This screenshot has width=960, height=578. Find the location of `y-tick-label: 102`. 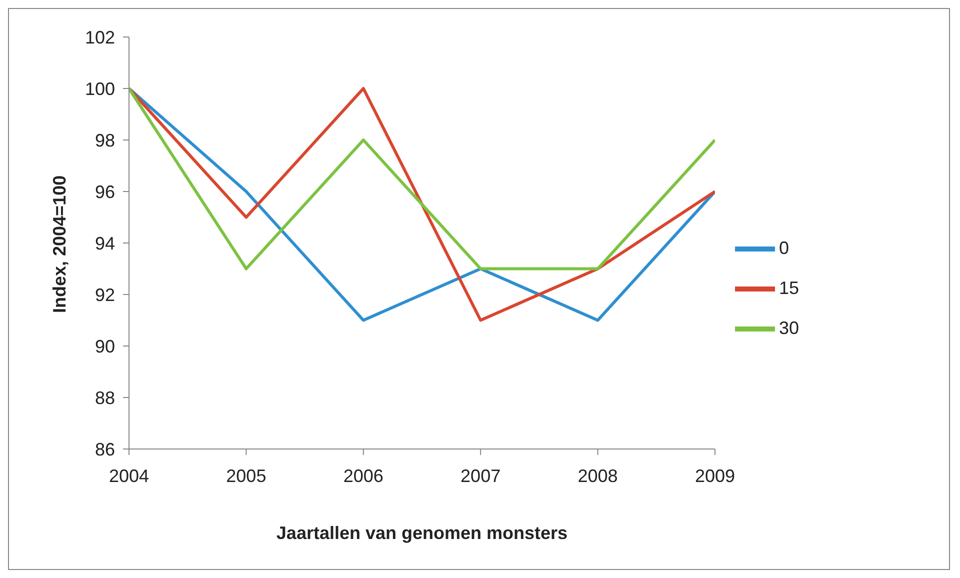

y-tick-label: 102 is located at coordinates (99, 37).